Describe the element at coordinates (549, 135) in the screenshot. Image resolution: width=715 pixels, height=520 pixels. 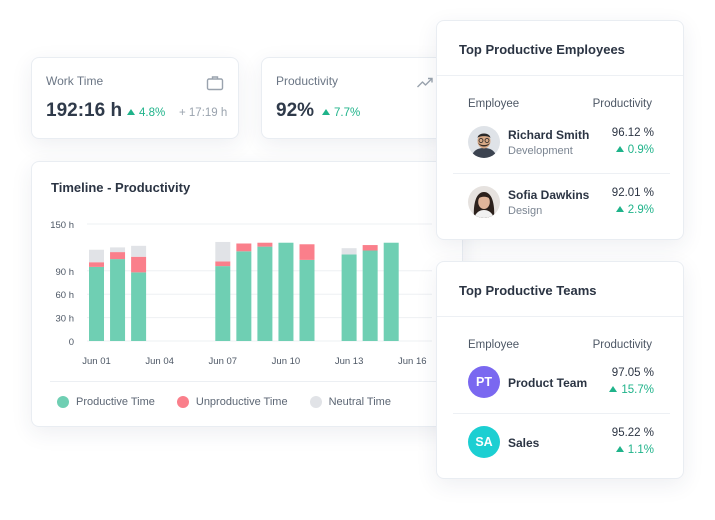
I see `employee-name: Richard Smith` at that location.